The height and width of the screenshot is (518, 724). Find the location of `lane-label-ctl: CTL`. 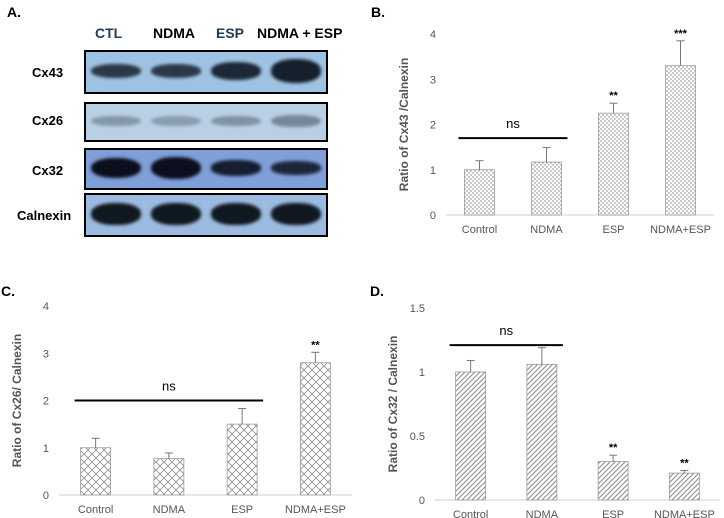

lane-label-ctl: CTL is located at coordinates (109, 33).